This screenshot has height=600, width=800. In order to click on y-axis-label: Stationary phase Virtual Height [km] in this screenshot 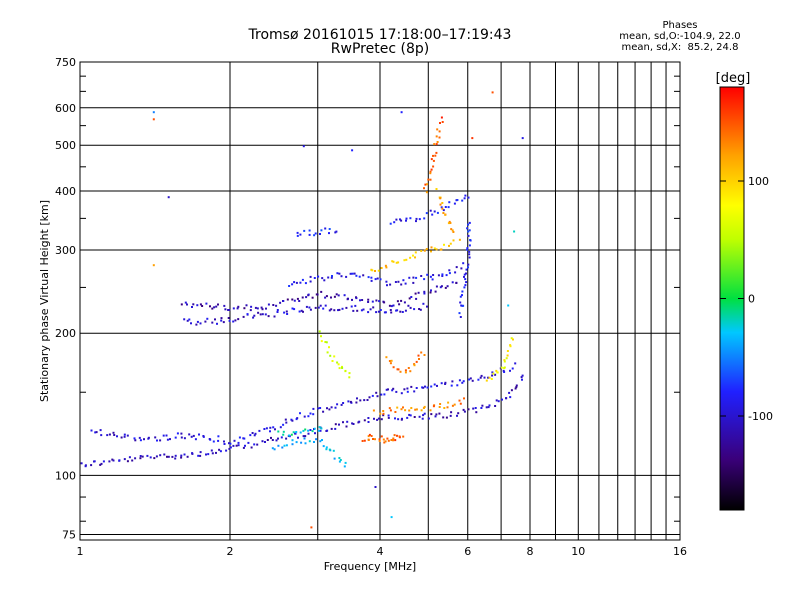, I will do `click(44, 301)`.